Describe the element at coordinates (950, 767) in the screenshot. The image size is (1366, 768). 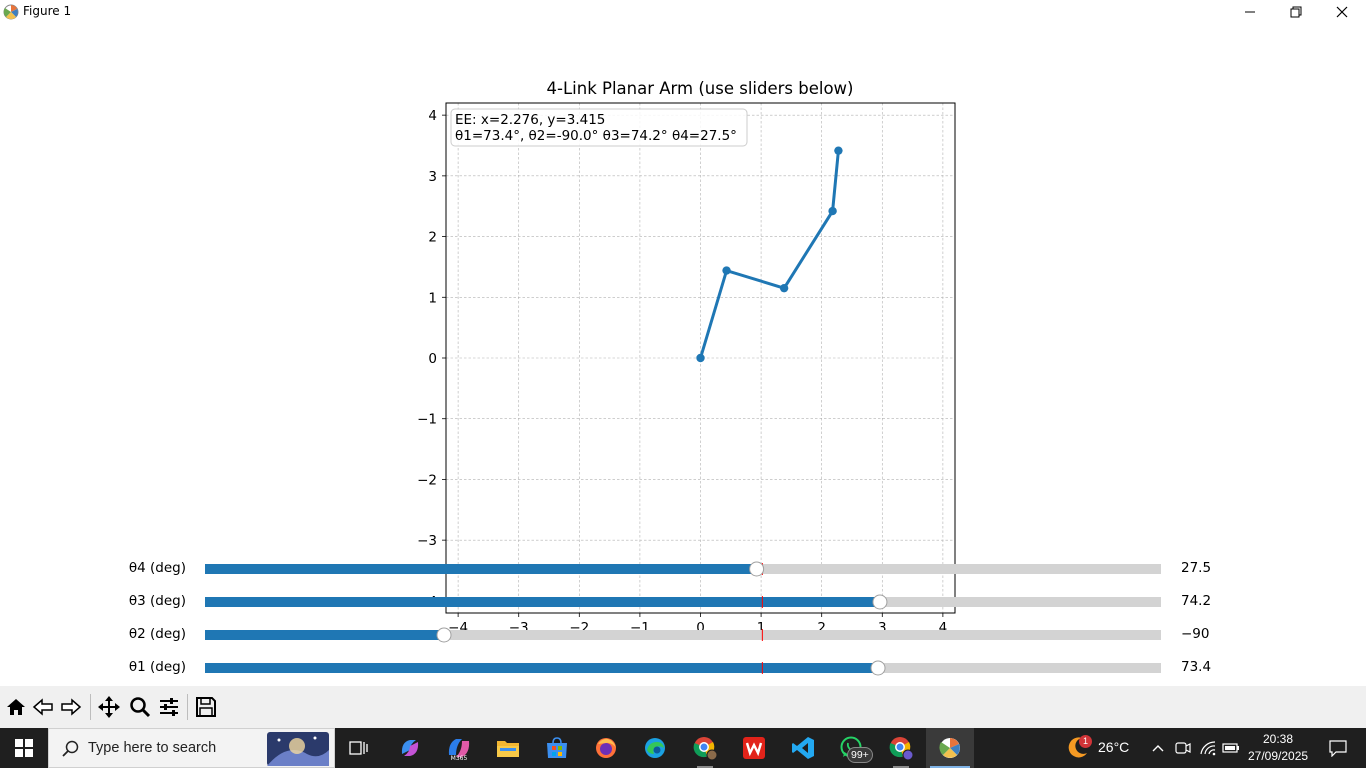
I see `active-window-indicator` at that location.